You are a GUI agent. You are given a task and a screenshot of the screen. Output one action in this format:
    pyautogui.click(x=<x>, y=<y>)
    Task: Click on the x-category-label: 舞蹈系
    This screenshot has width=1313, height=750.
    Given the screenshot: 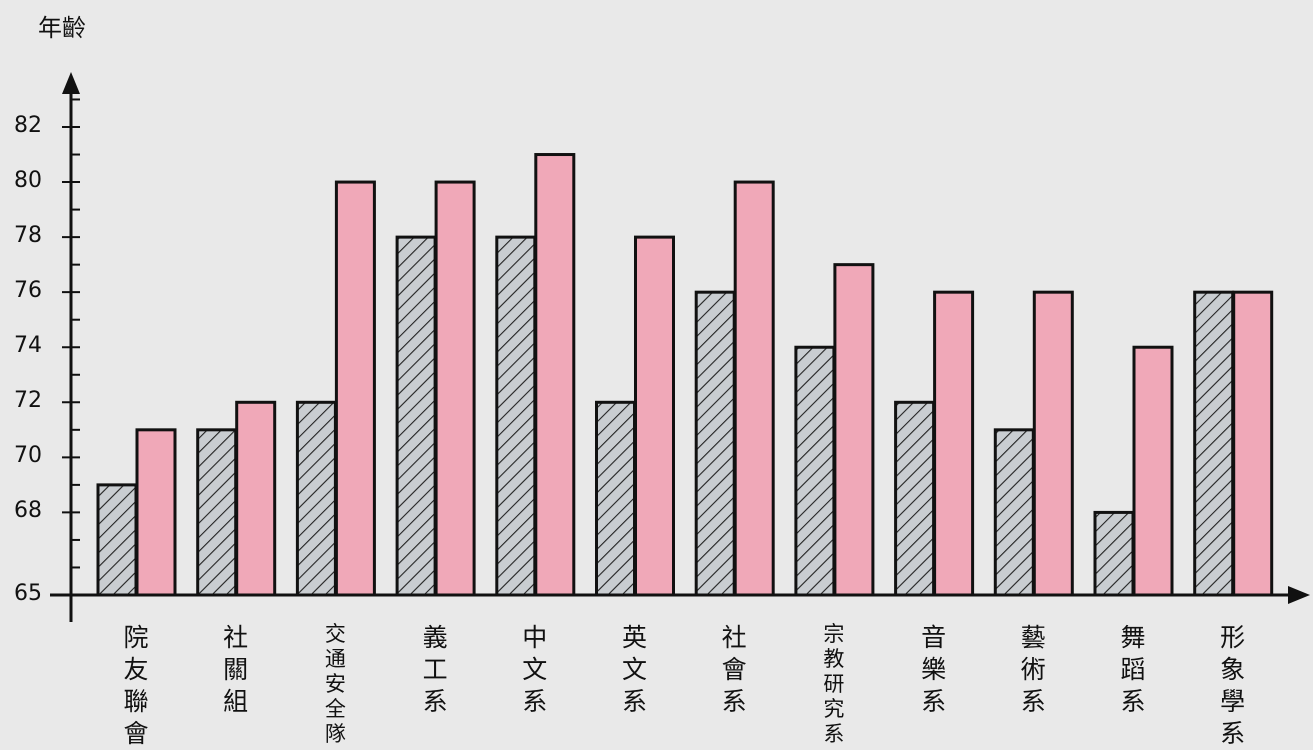 What is the action you would take?
    pyautogui.click(x=1133, y=669)
    